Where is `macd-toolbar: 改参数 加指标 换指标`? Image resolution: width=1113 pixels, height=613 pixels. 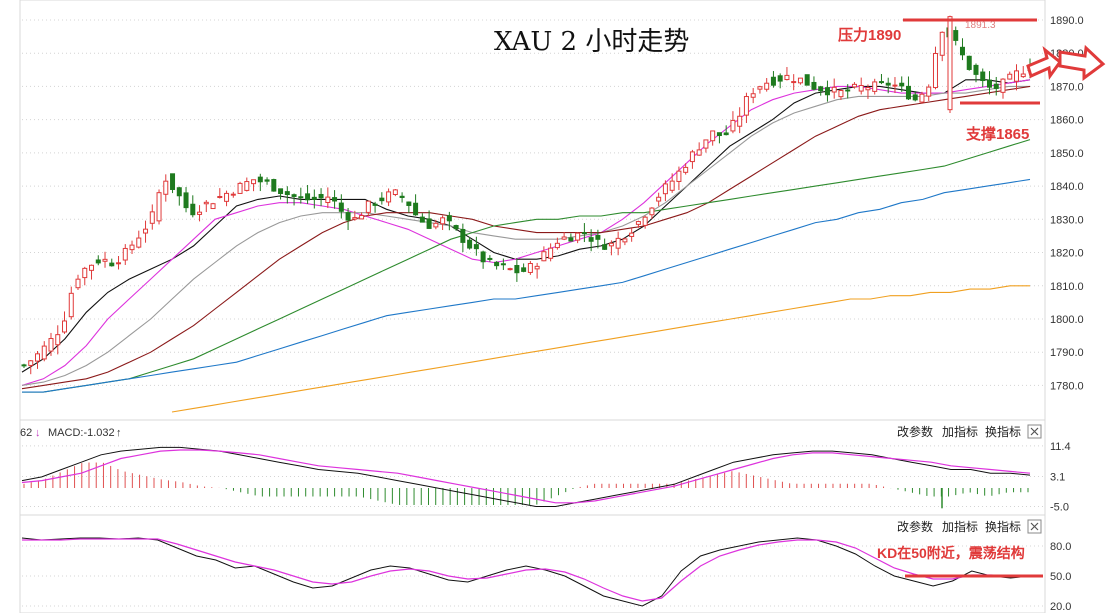 macd-toolbar: 改参数 加指标 换指标 is located at coordinates (969, 431).